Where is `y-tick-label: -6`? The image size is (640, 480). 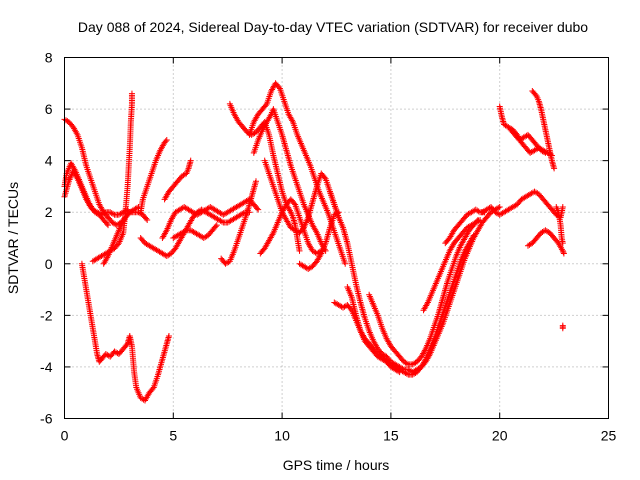
y-tick-label: -6 is located at coordinates (46, 419).